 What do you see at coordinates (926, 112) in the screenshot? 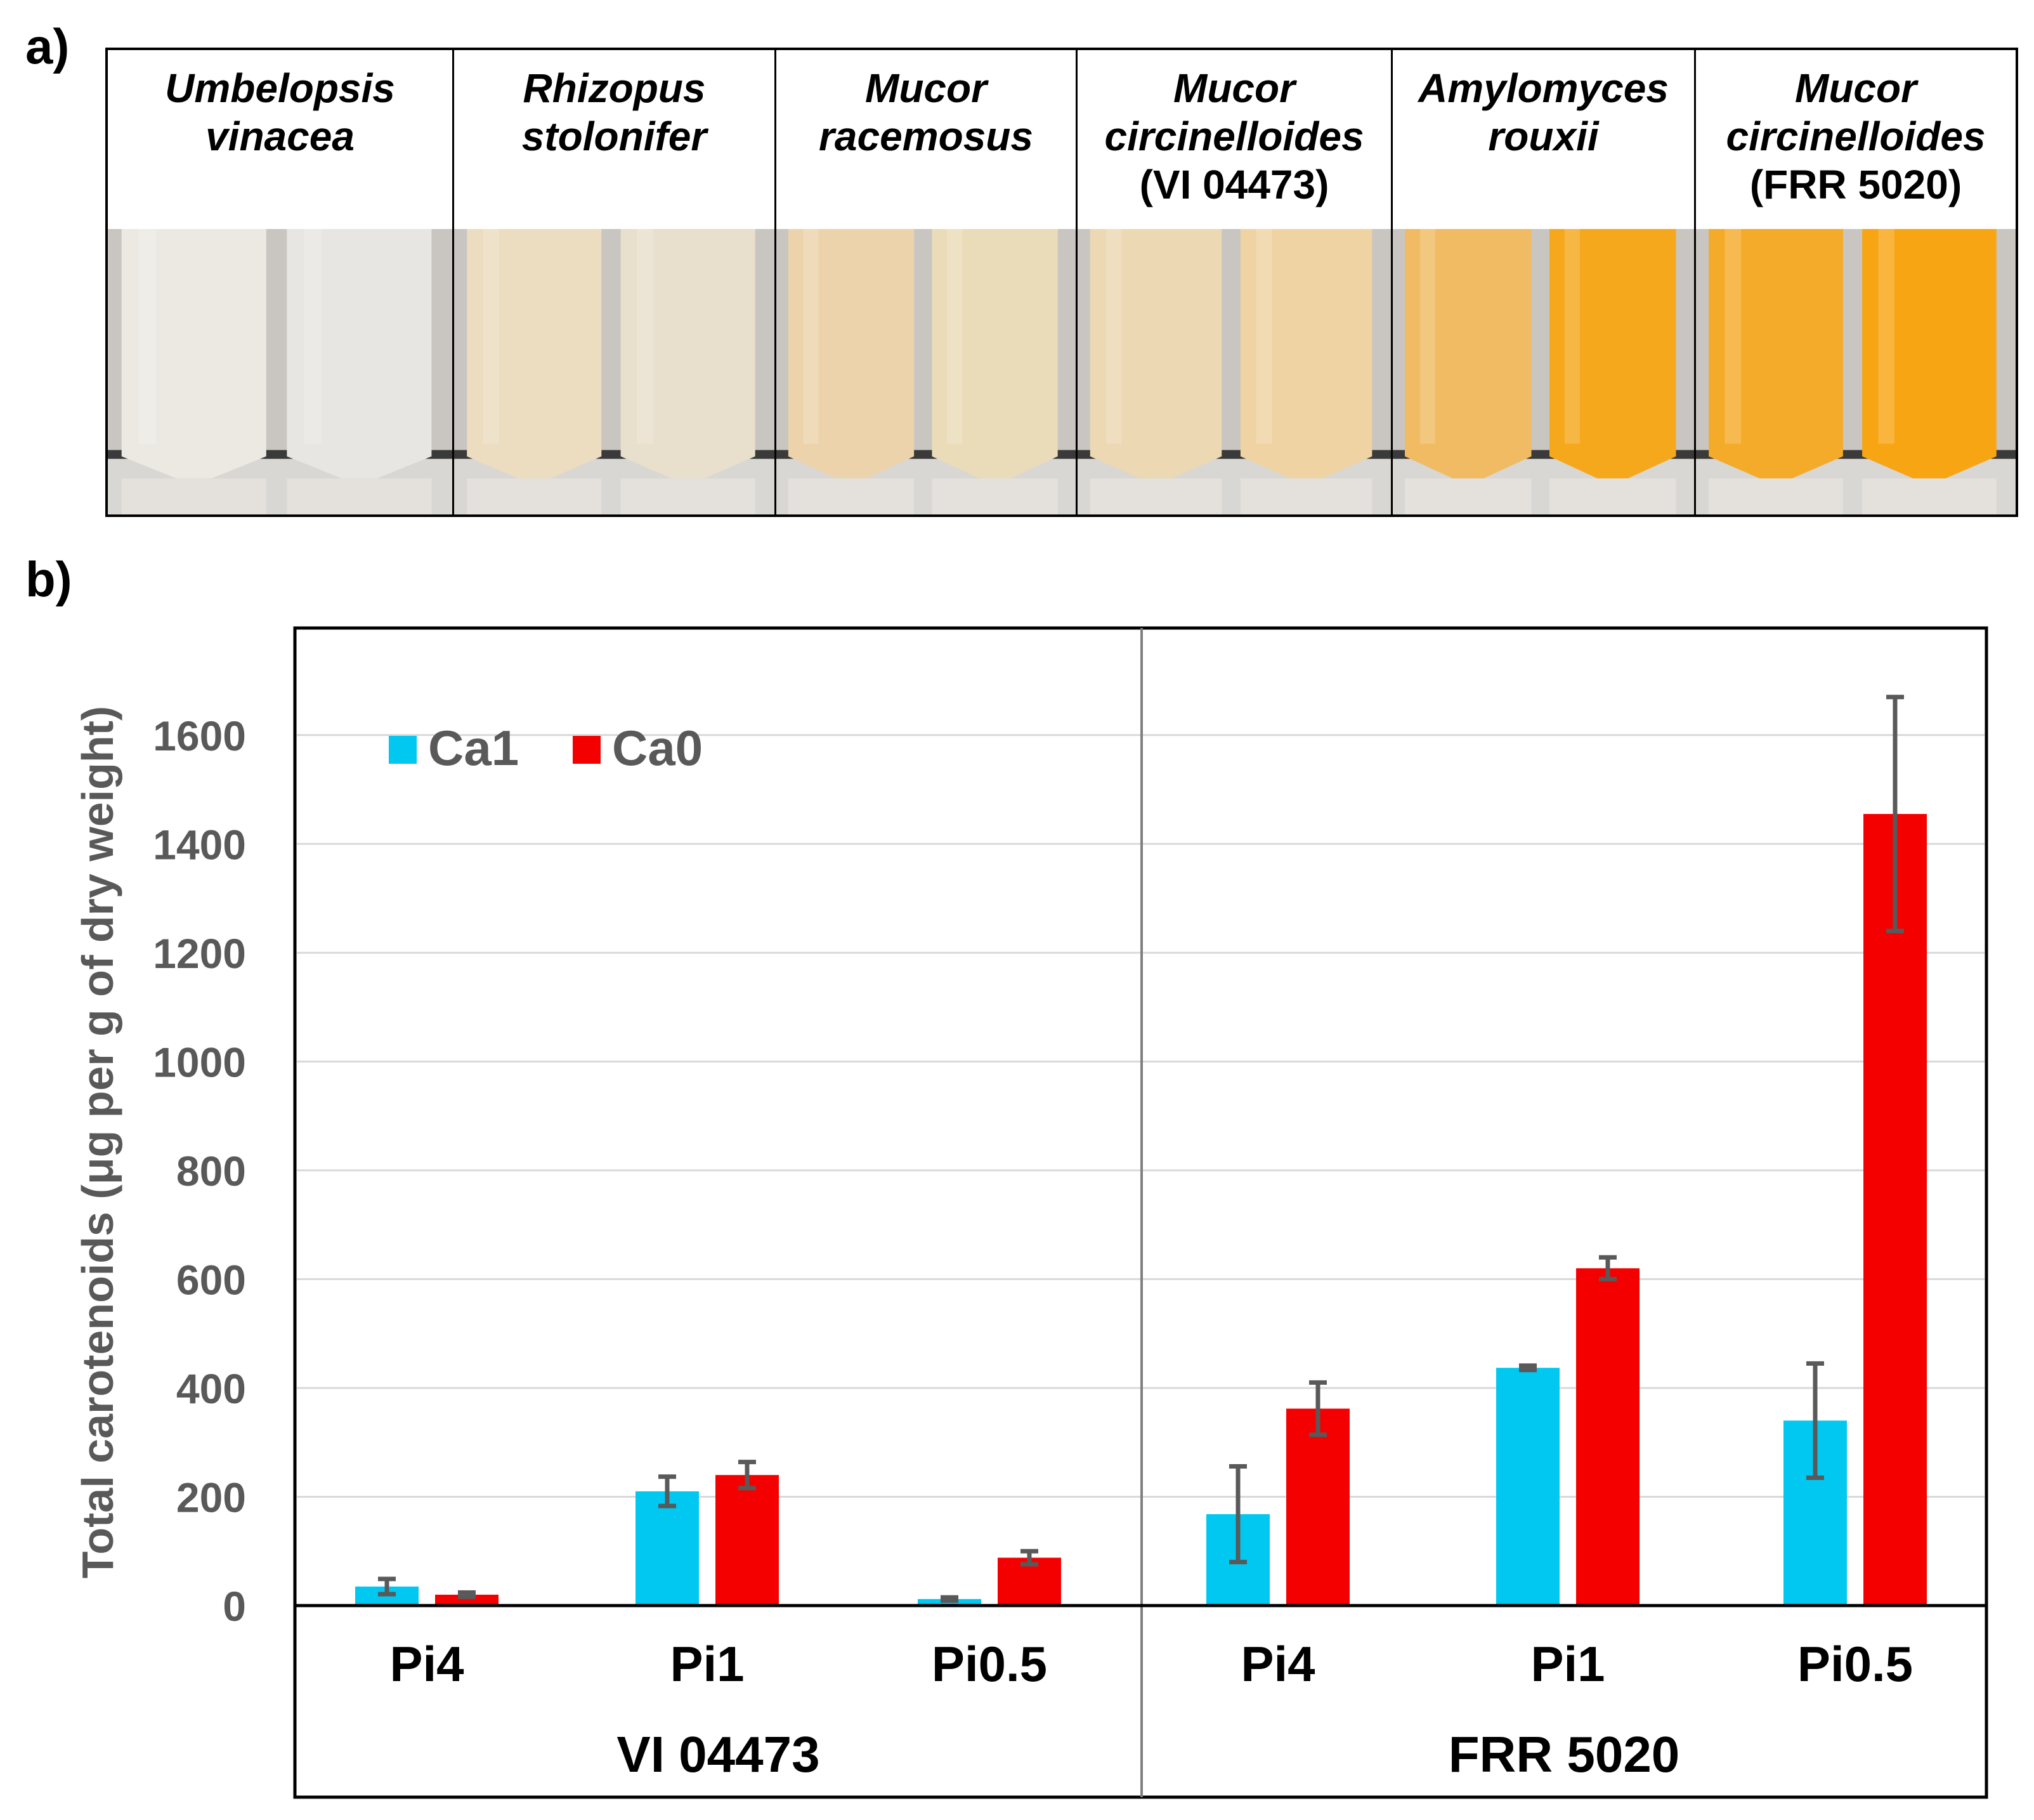
I see `species-name: Mucor racemosus` at bounding box center [926, 112].